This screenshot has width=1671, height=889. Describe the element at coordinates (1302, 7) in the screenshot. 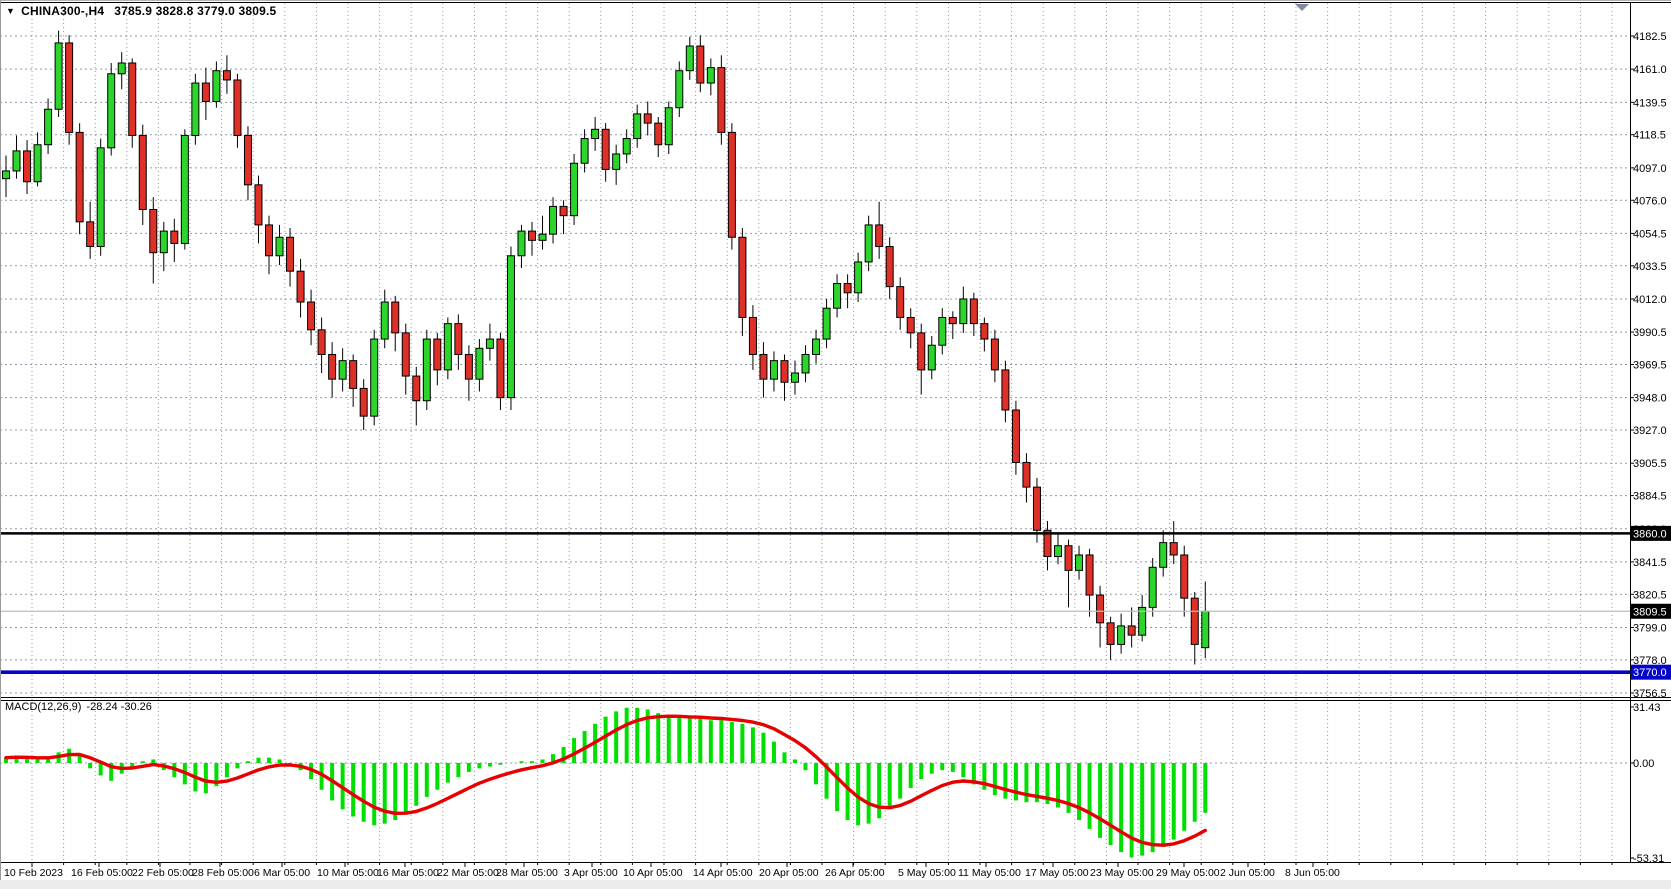

I see `chart-shift-marker-icon` at that location.